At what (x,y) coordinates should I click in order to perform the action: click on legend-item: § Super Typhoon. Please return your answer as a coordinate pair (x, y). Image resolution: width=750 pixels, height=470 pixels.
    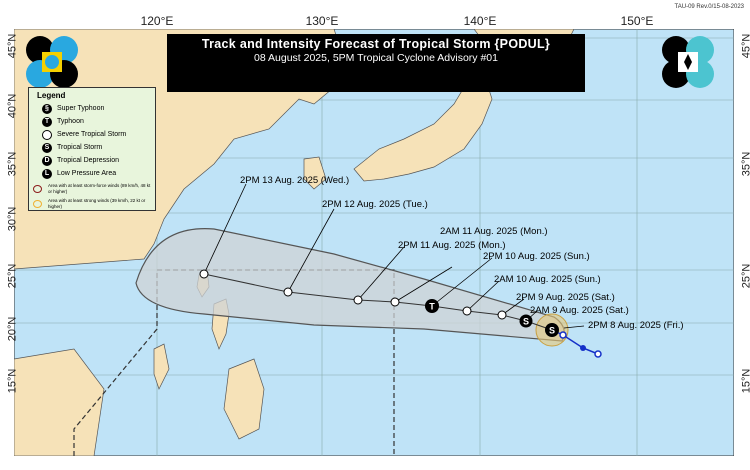
    Looking at the image, I should click on (98, 108).